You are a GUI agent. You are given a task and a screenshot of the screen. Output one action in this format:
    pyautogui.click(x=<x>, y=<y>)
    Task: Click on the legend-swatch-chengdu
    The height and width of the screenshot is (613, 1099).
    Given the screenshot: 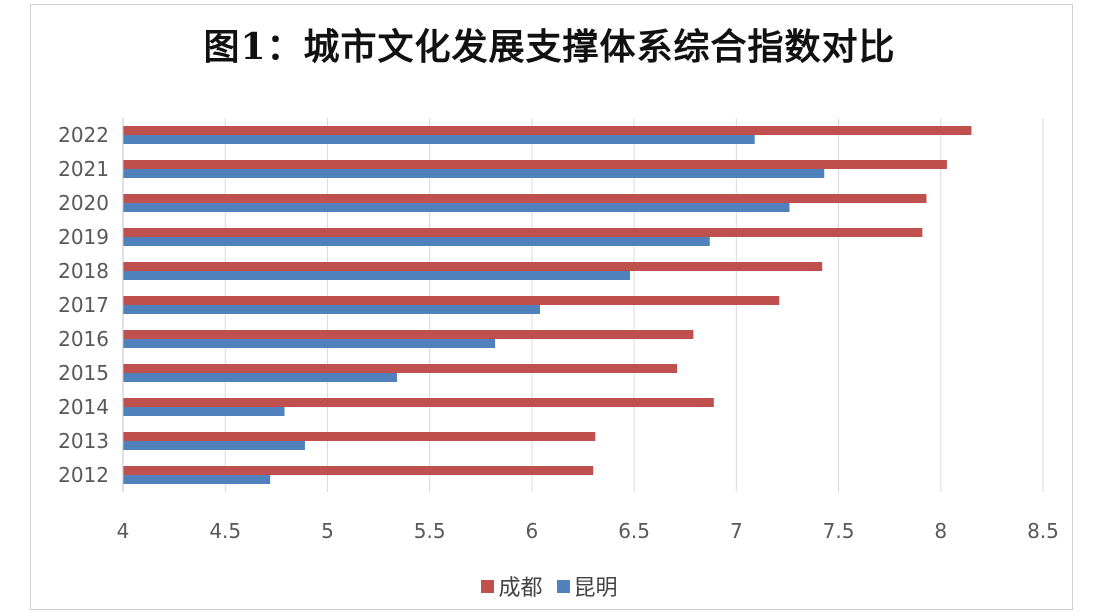 What is the action you would take?
    pyautogui.click(x=488, y=586)
    